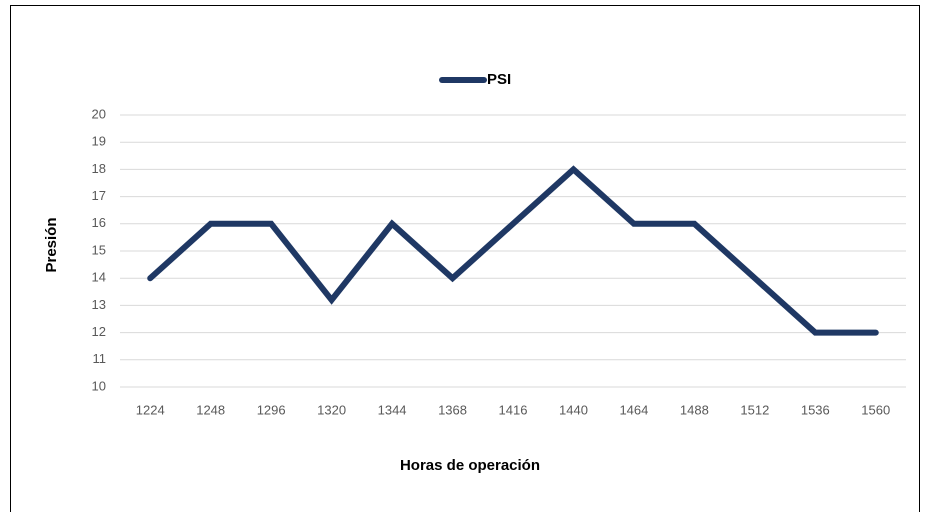  I want to click on x-tick-label: 1440, so click(573, 409).